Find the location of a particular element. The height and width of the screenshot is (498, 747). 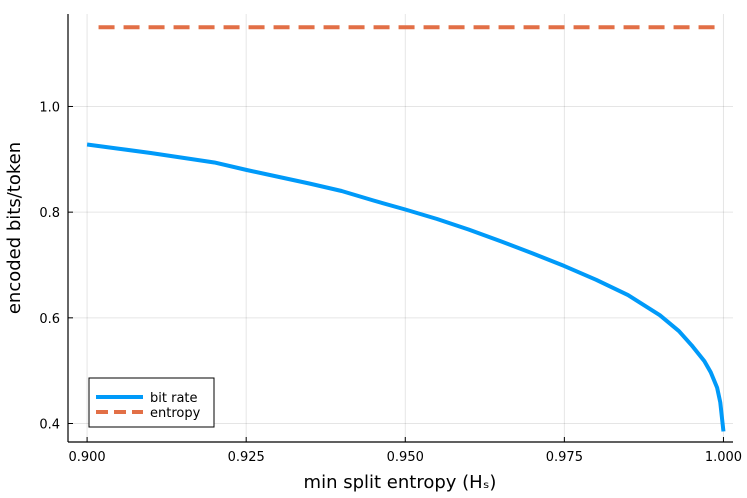

y-tick-label: 1.0 is located at coordinates (49, 107).